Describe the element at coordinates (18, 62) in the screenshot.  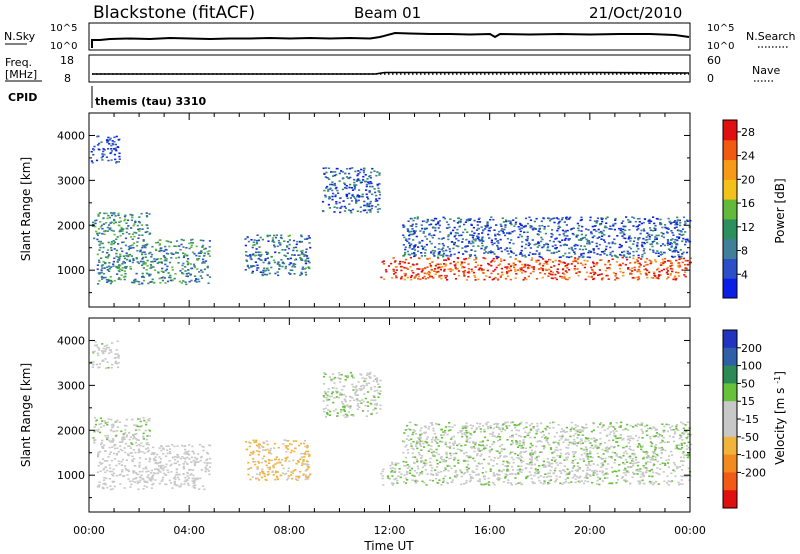
I see `freq-label: Freq.` at that location.